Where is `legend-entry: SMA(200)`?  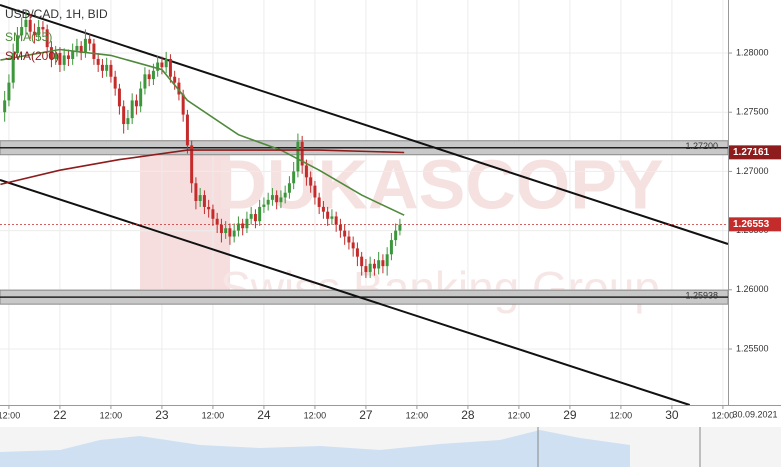
legend-entry: SMA(200) is located at coordinates (32, 56).